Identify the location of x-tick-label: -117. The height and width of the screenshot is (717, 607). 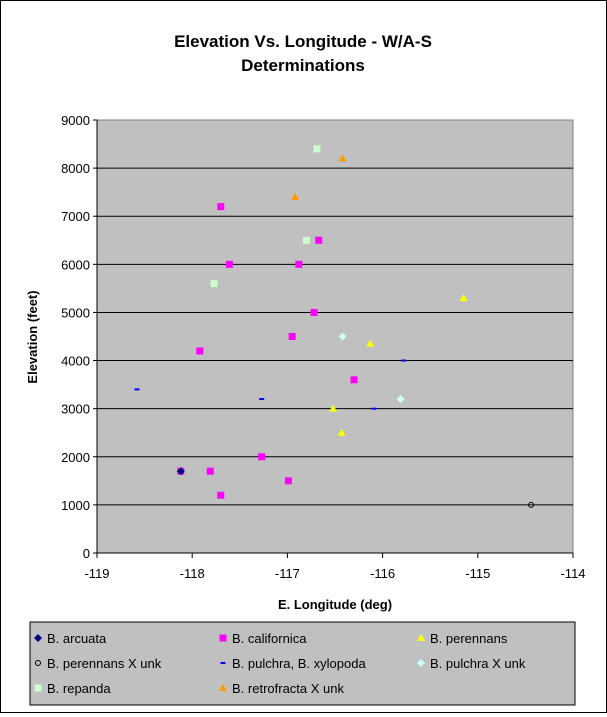
(287, 573).